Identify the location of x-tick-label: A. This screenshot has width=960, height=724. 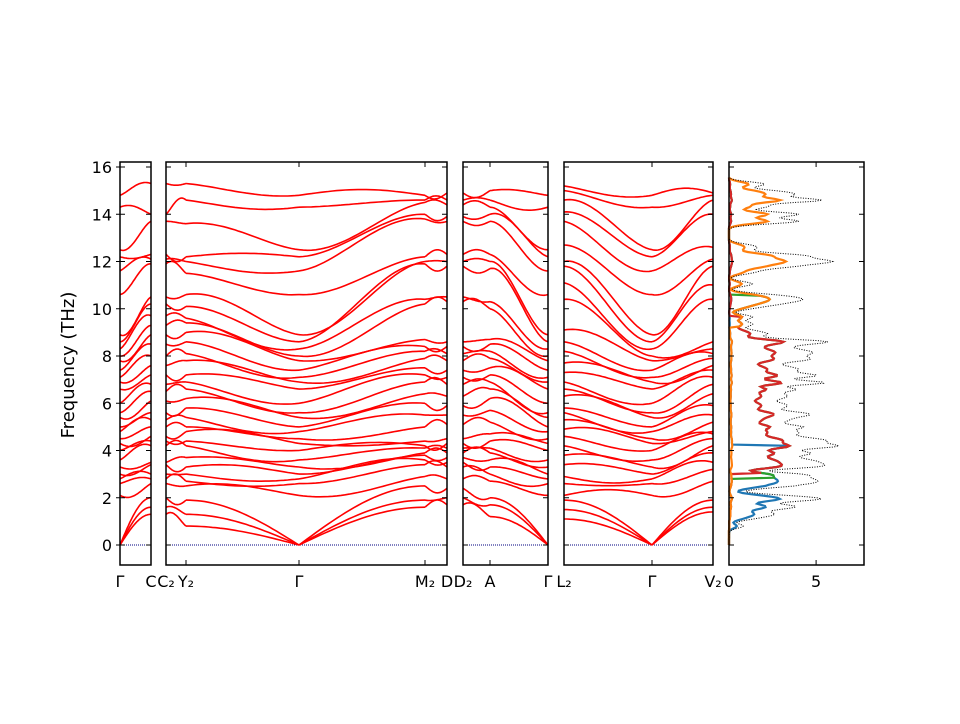
(490, 581).